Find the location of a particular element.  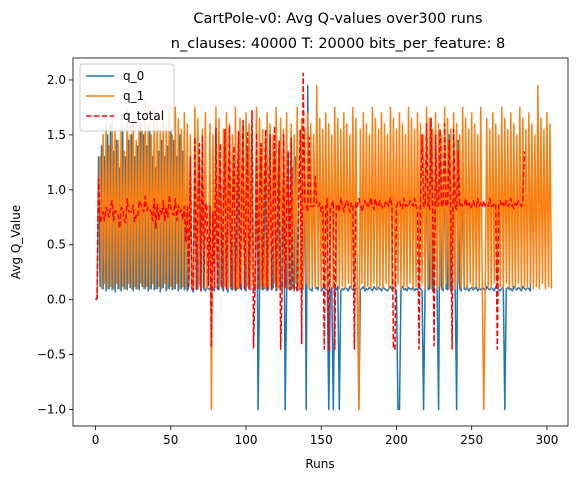

y-tick-label: 1.0 is located at coordinates (56, 190).